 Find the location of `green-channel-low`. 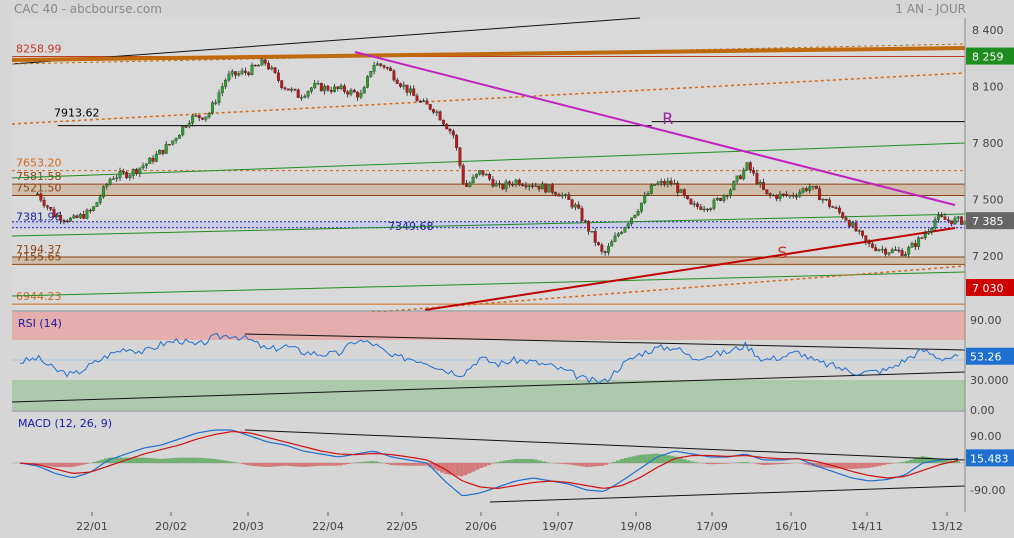

green-channel-low is located at coordinates (488, 284).